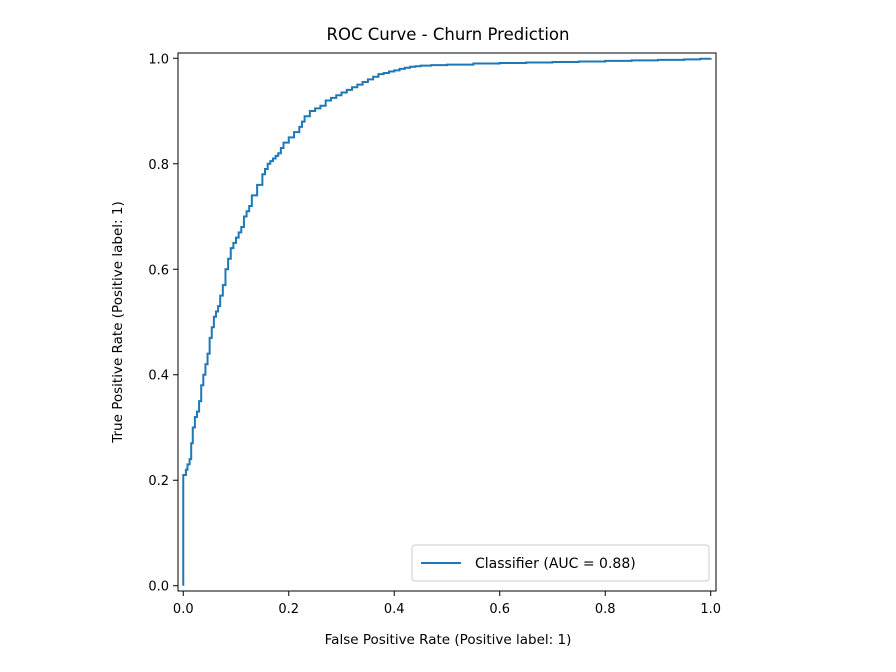 Image resolution: width=896 pixels, height=672 pixels. What do you see at coordinates (158, 270) in the screenshot?
I see `y-tick-label: 0.6` at bounding box center [158, 270].